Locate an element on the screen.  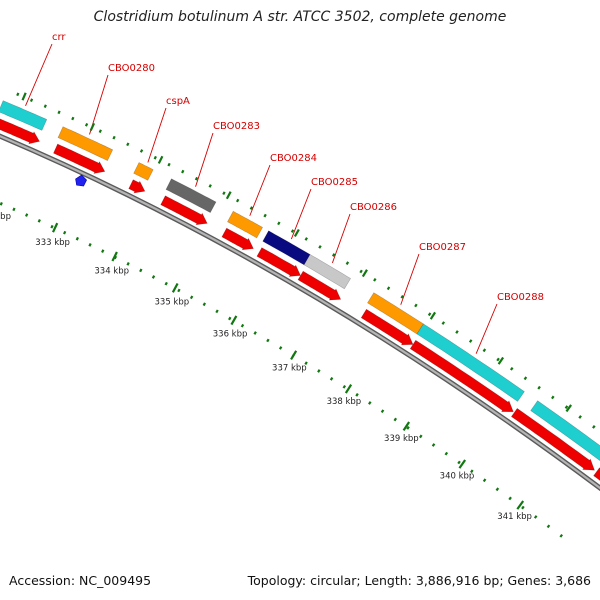
gene-feature-continuation is located at coordinates (565, 431).